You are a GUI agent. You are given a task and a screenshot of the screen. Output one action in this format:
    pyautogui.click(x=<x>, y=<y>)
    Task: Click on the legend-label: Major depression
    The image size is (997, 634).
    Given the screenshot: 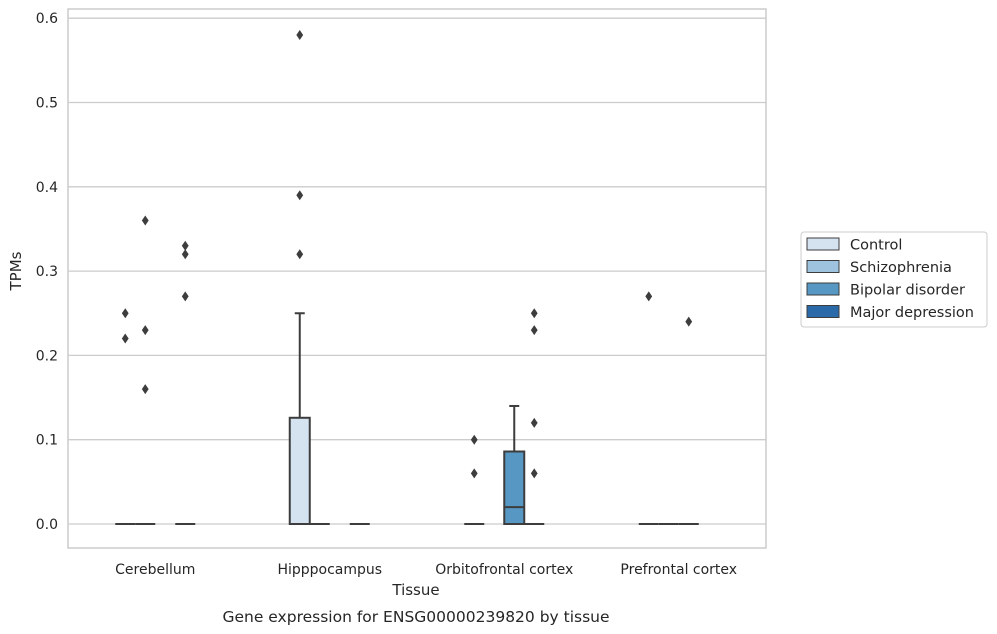 What is the action you would take?
    pyautogui.click(x=912, y=313)
    